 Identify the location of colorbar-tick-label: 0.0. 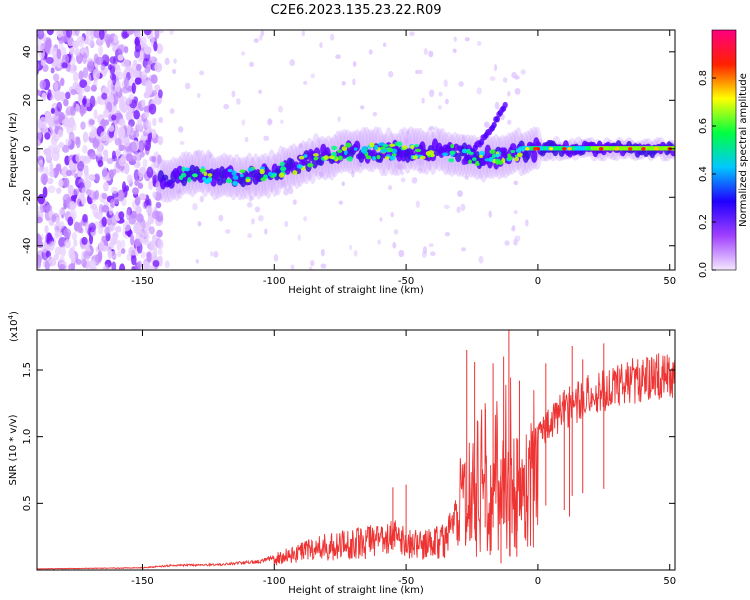
(703, 270).